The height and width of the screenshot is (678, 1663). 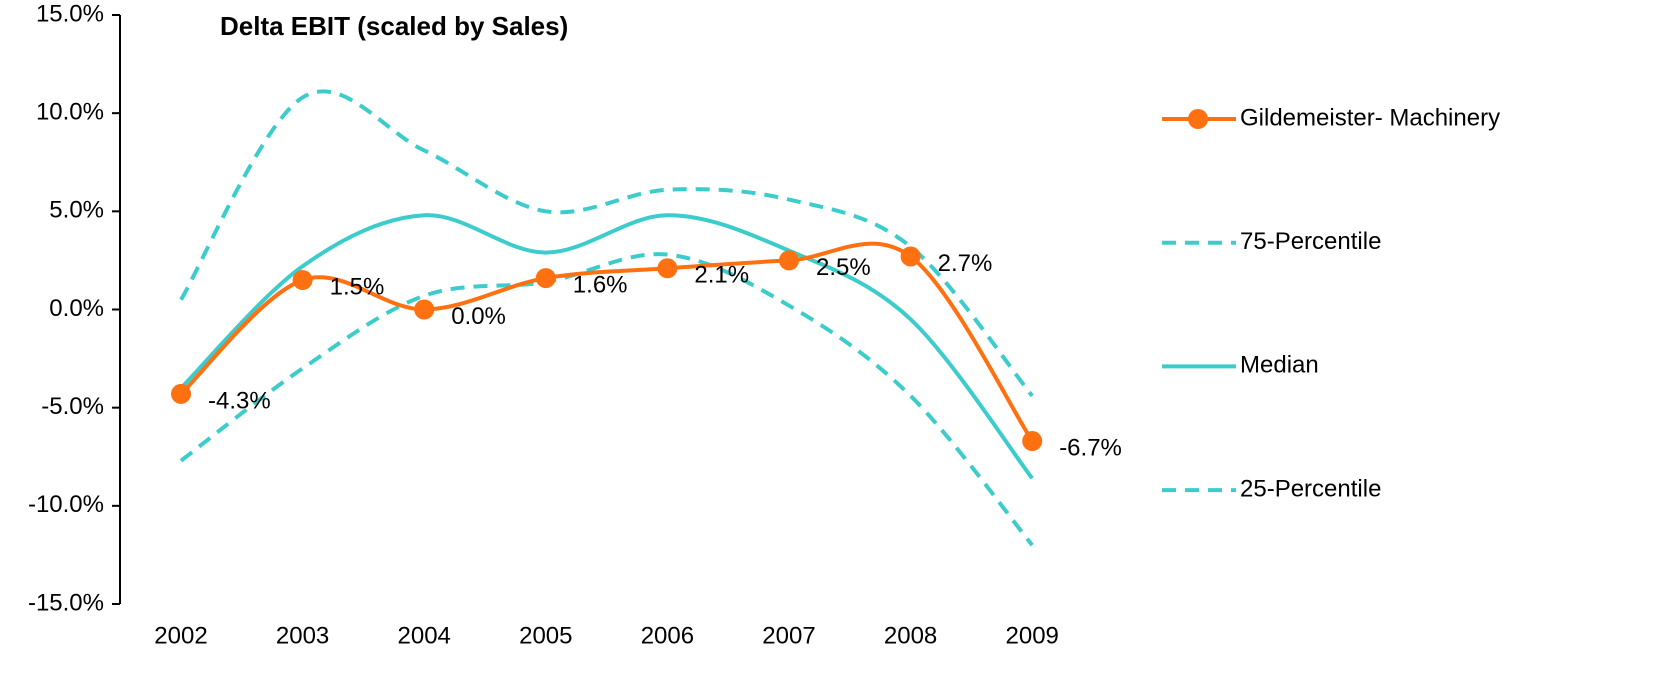 What do you see at coordinates (180, 635) in the screenshot?
I see `x-tick-label: 2002` at bounding box center [180, 635].